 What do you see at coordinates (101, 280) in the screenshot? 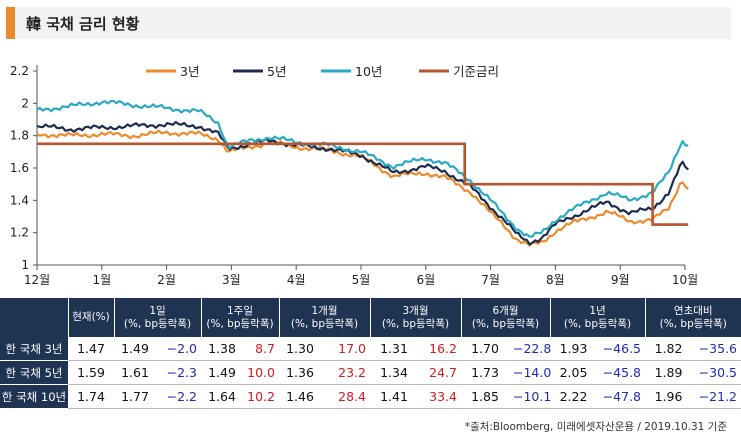
I see `x-tick-label: 1월` at bounding box center [101, 280].